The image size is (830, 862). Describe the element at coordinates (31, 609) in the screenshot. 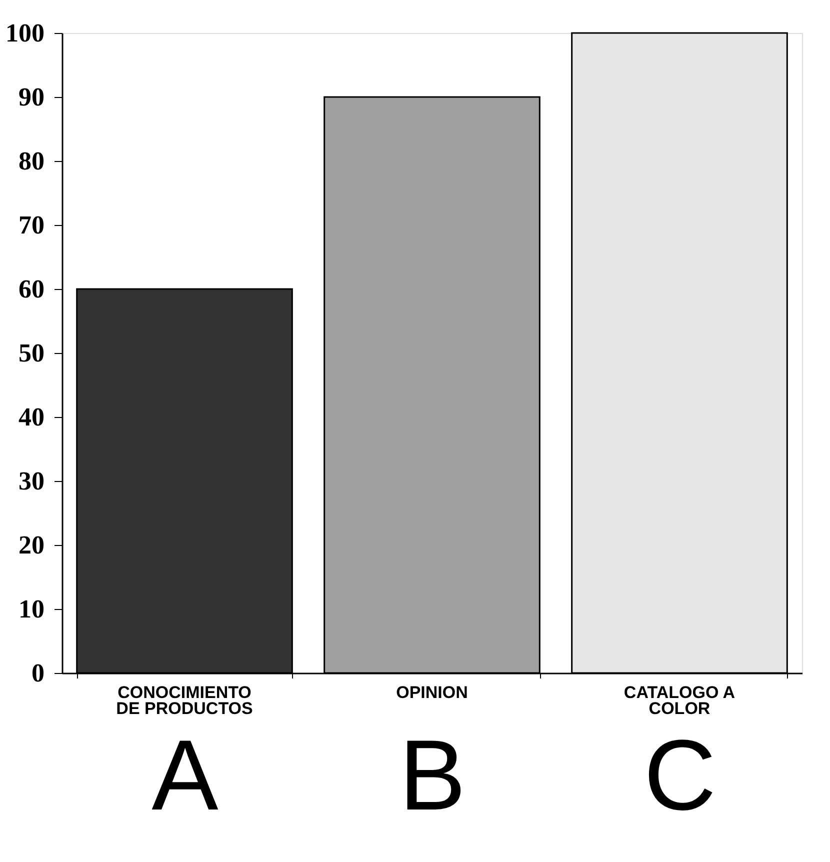

I see `y-tick-label: 10` at that location.